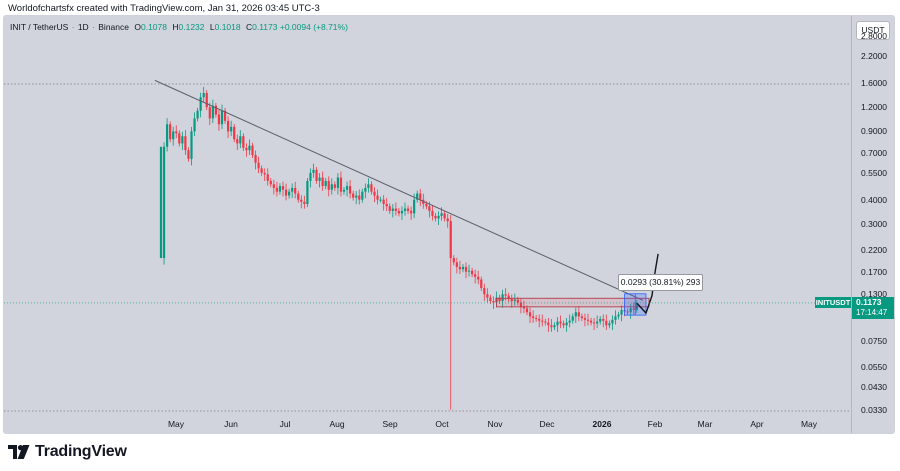 Image resolution: width=900 pixels, height=471 pixels. I want to click on open-label: O, so click(137, 27).